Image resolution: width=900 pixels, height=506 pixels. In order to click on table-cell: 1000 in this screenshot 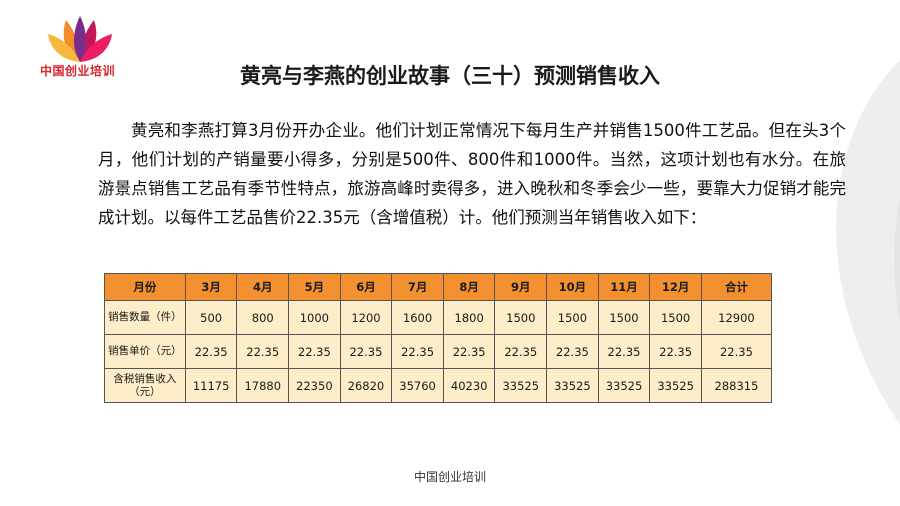, I will do `click(314, 317)`.